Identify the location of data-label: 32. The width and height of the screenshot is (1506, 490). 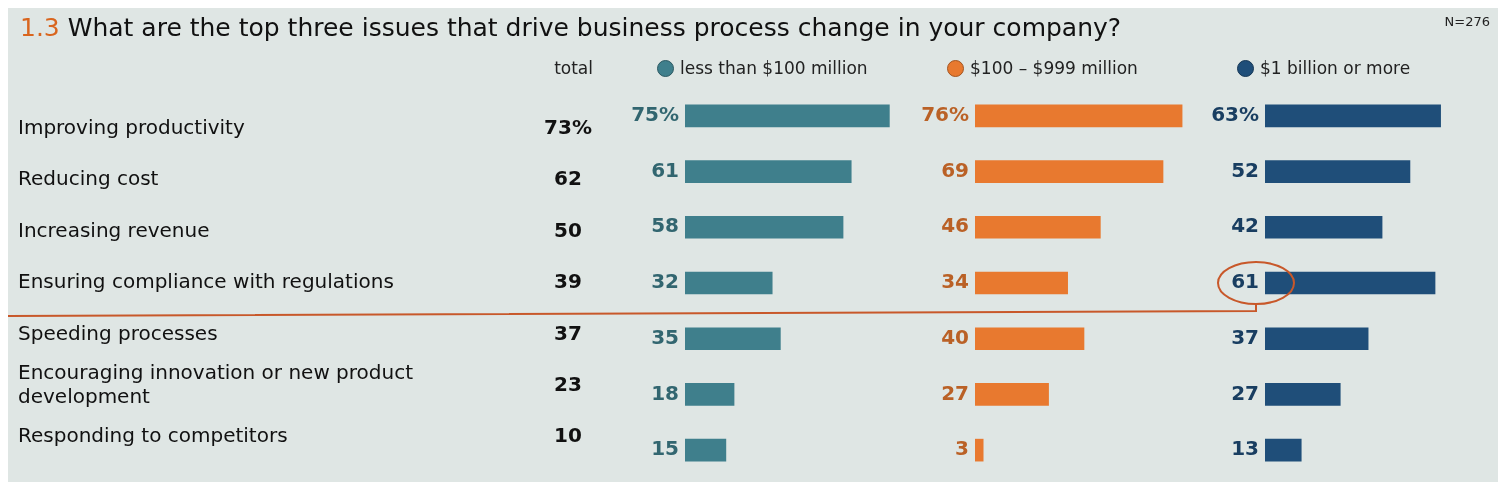
(665, 281).